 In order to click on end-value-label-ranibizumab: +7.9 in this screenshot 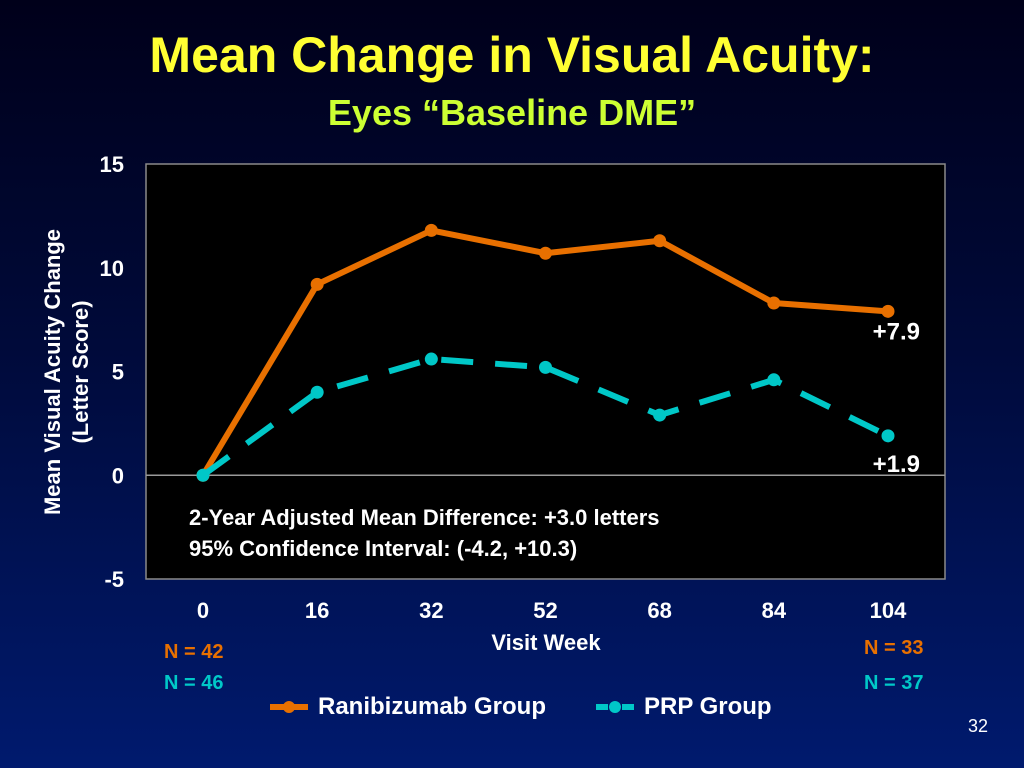, I will do `click(896, 331)`.